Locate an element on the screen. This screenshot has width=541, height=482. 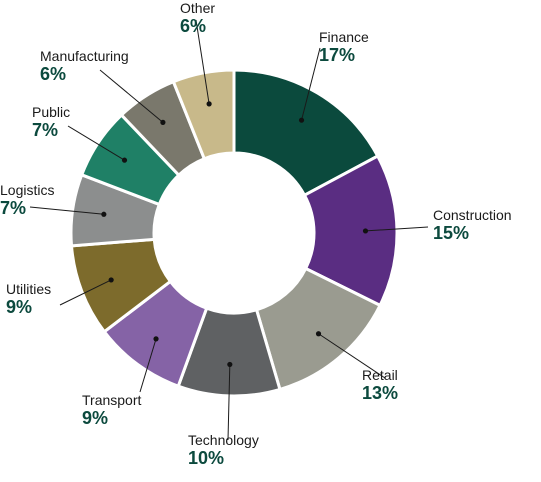
leader-line-retail is located at coordinates (352, 356).